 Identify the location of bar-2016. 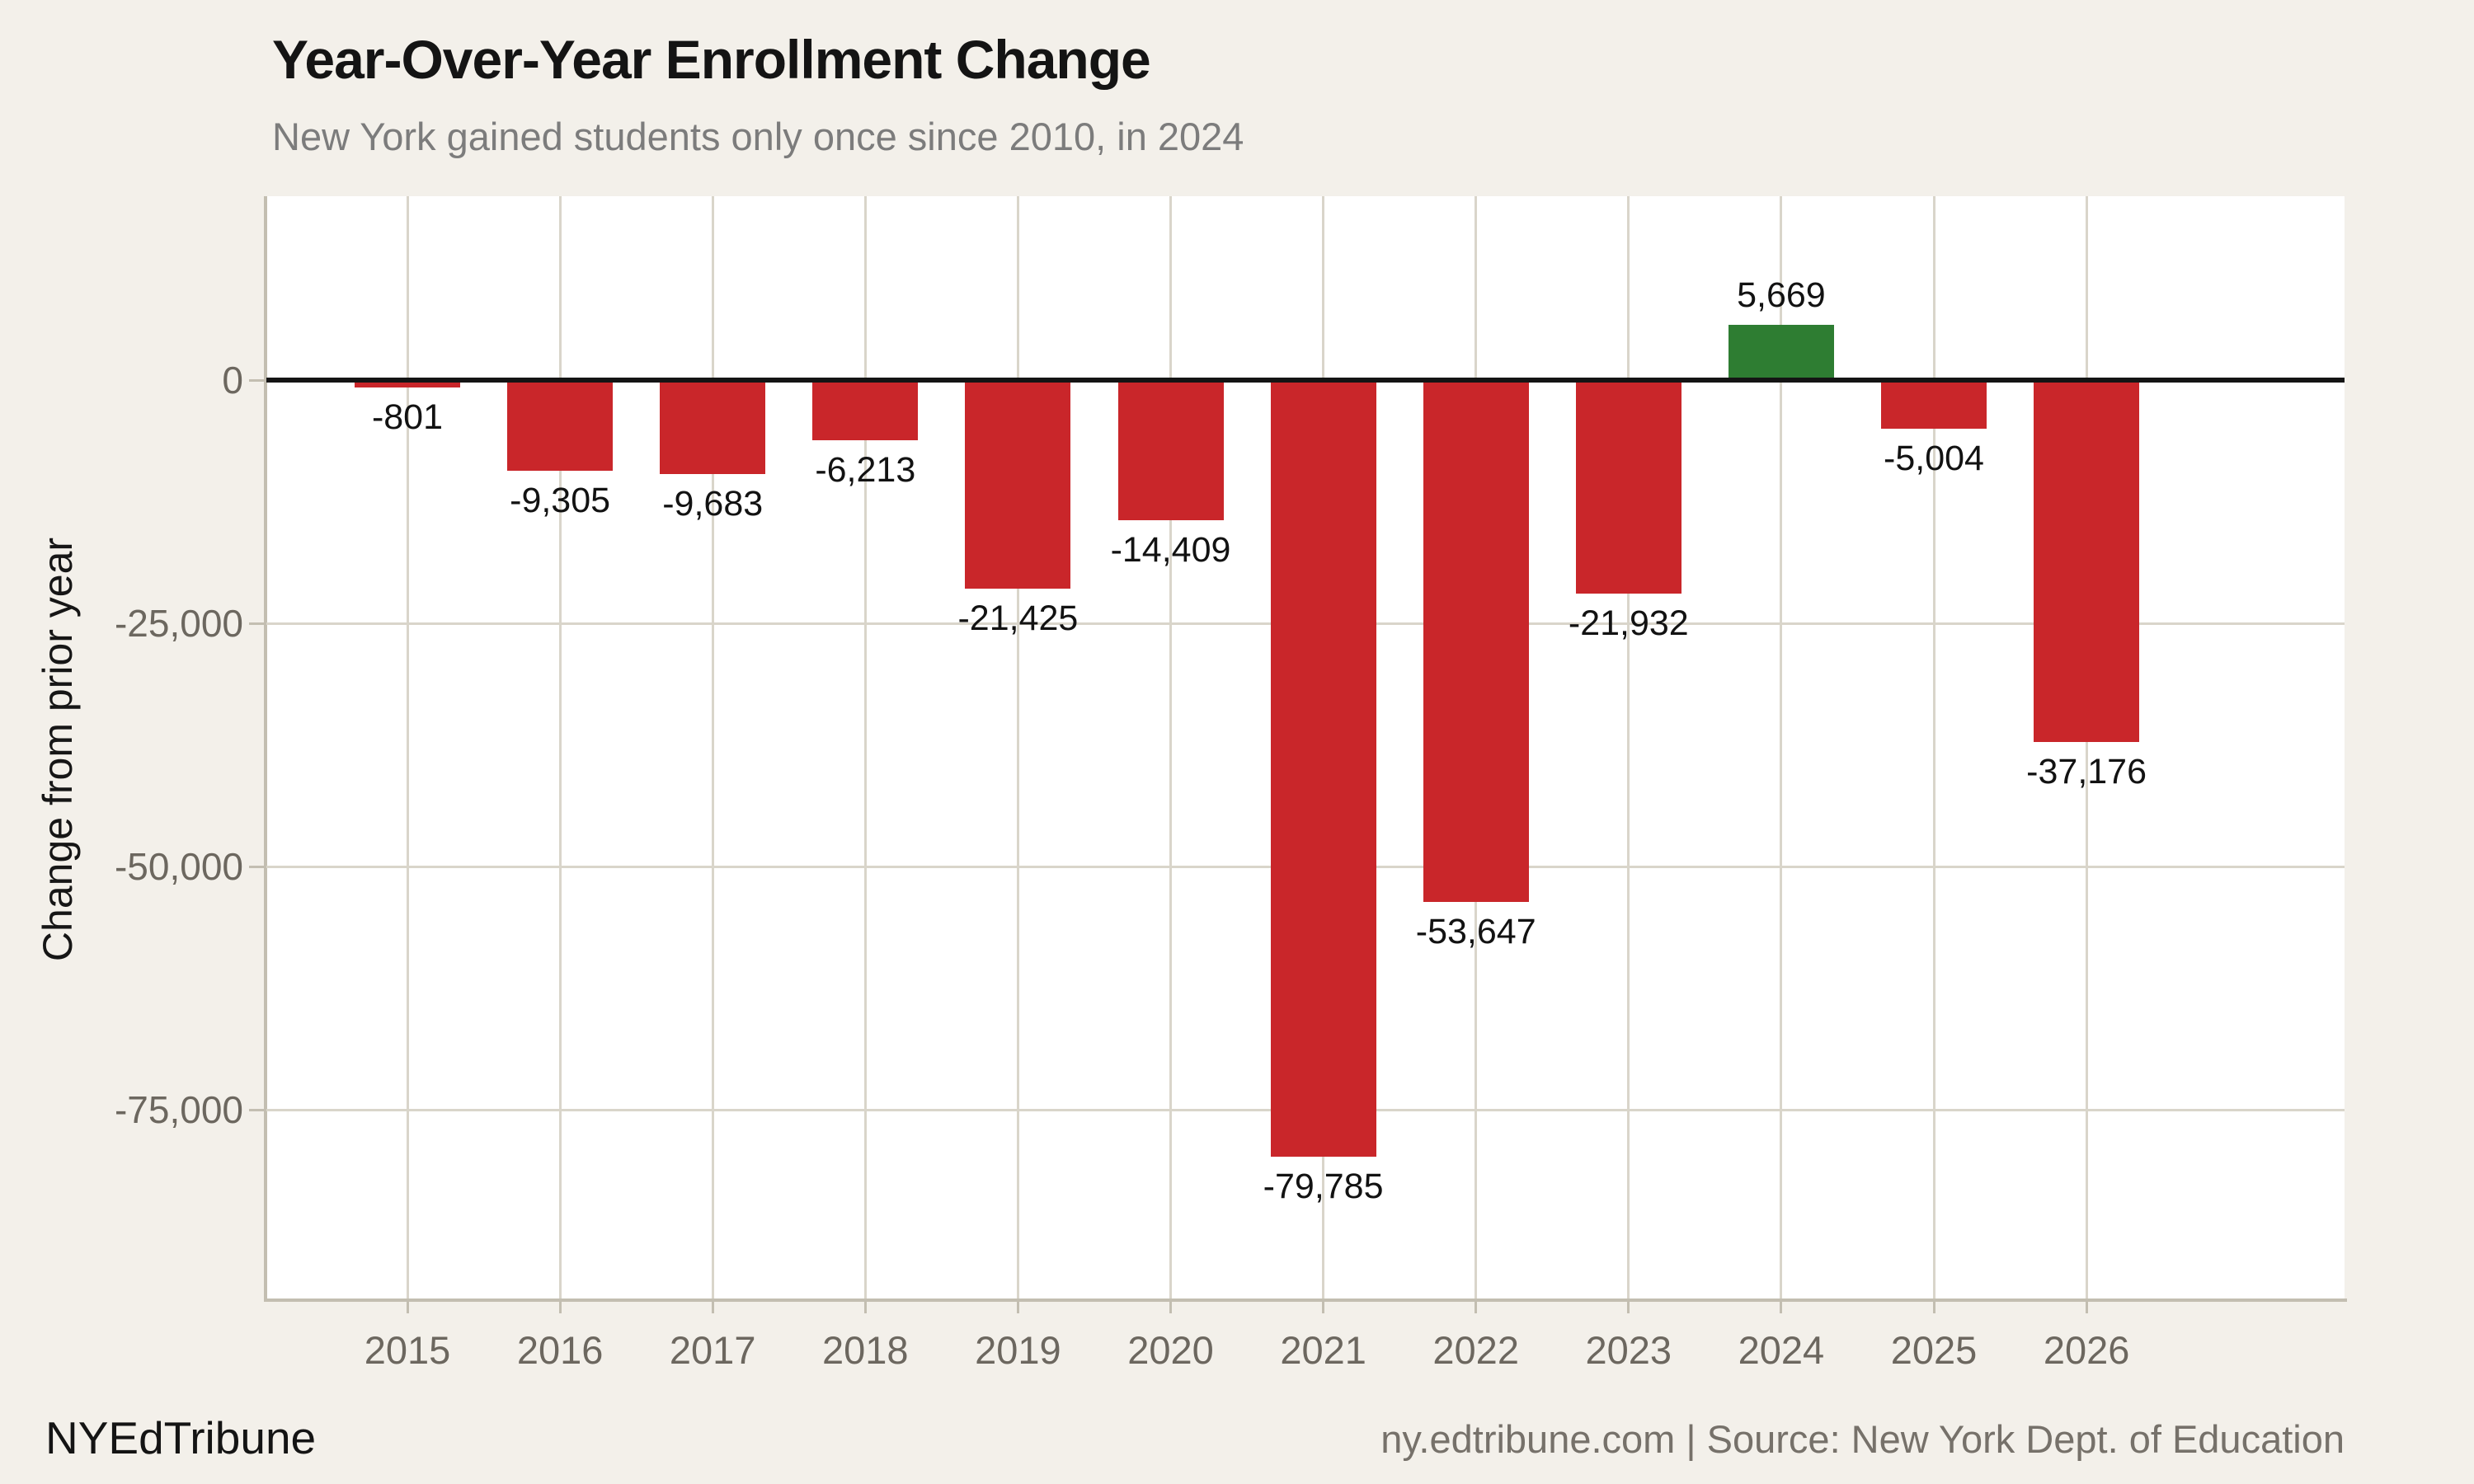
(560, 426).